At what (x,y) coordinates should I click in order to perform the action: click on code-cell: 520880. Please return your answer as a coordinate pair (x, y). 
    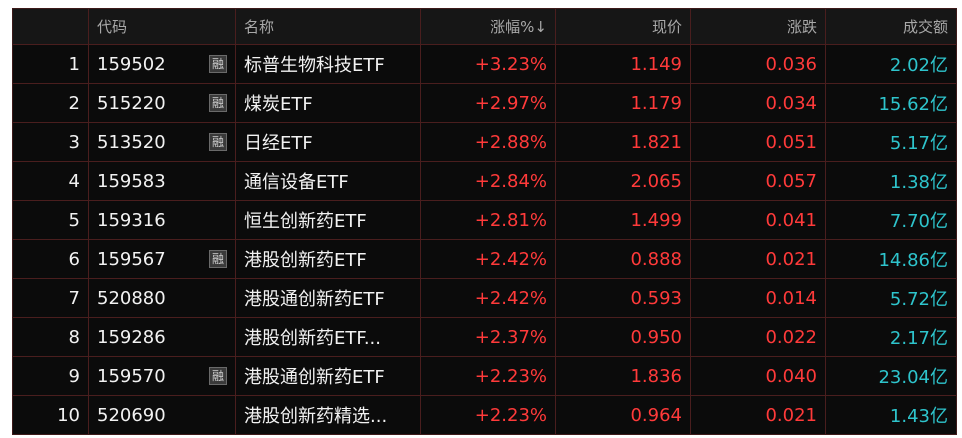
    Looking at the image, I should click on (162, 298).